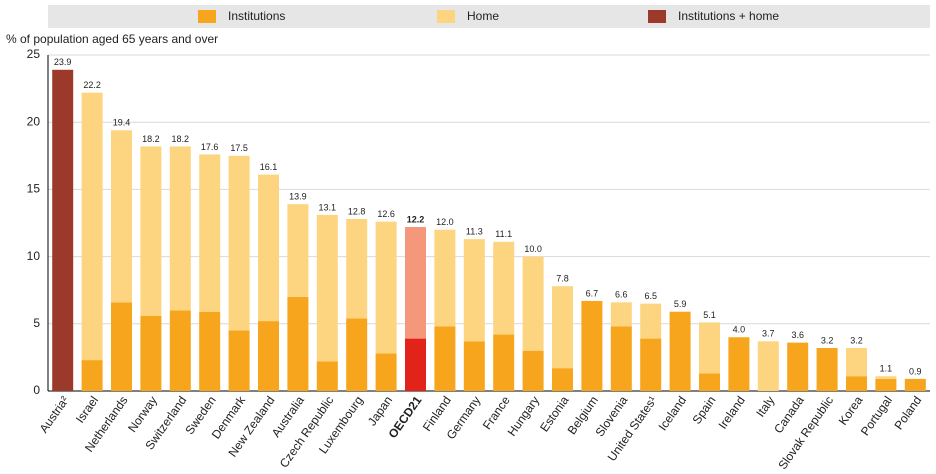  I want to click on x-tick-label: Poland, so click(907, 413).